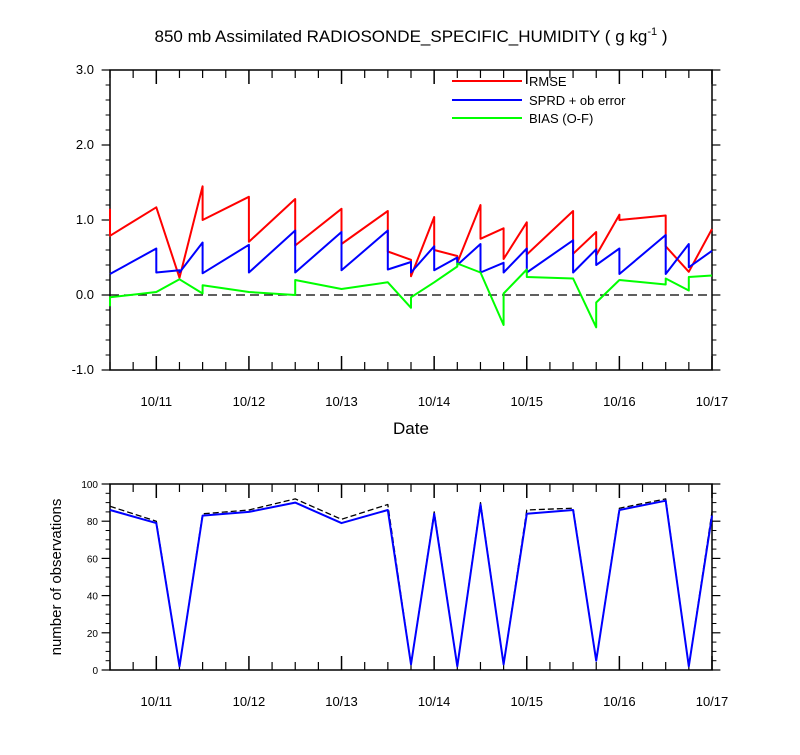 This screenshot has width=800, height=755. What do you see at coordinates (95, 671) in the screenshot?
I see `y-tick-label: 0` at bounding box center [95, 671].